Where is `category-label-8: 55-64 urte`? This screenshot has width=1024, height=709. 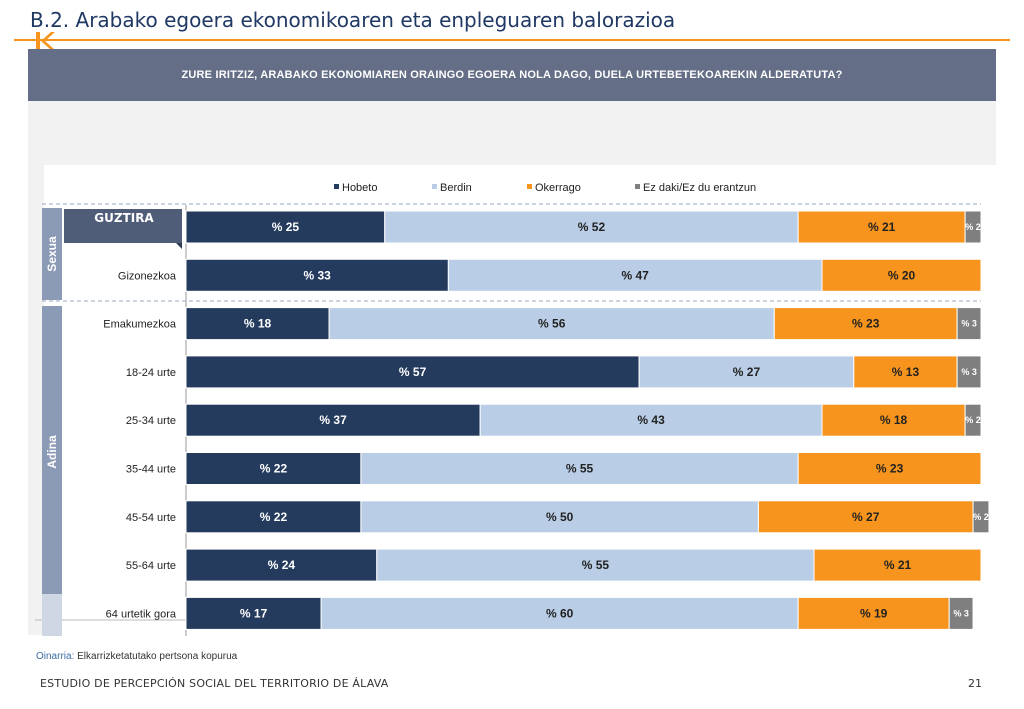
category-label-8: 55-64 urte is located at coordinates (151, 566).